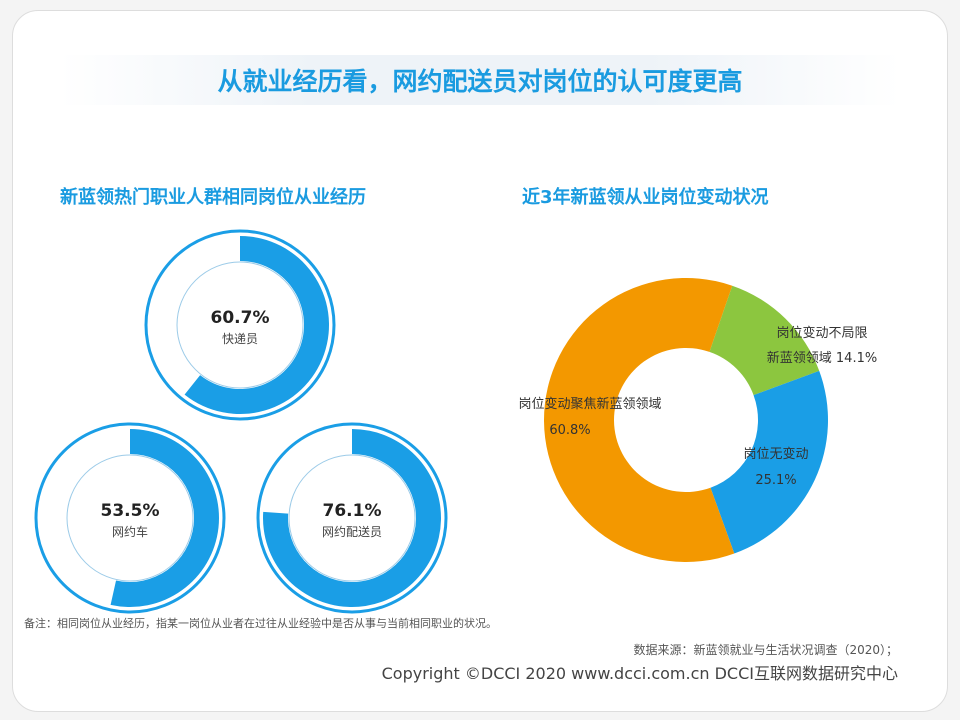 The image size is (960, 720). I want to click on slice-label: 岗位变动不局限, so click(821, 333).